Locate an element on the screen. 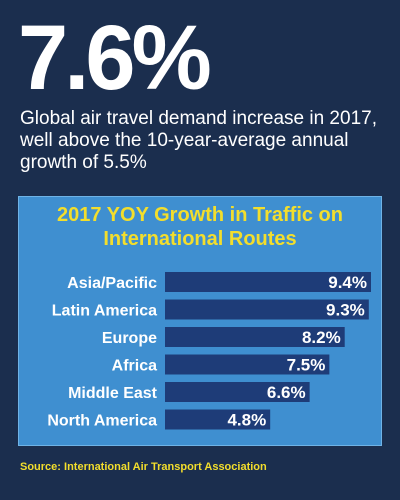 This screenshot has height=500, width=400. category-label: Asia/Pacific is located at coordinates (112, 283).